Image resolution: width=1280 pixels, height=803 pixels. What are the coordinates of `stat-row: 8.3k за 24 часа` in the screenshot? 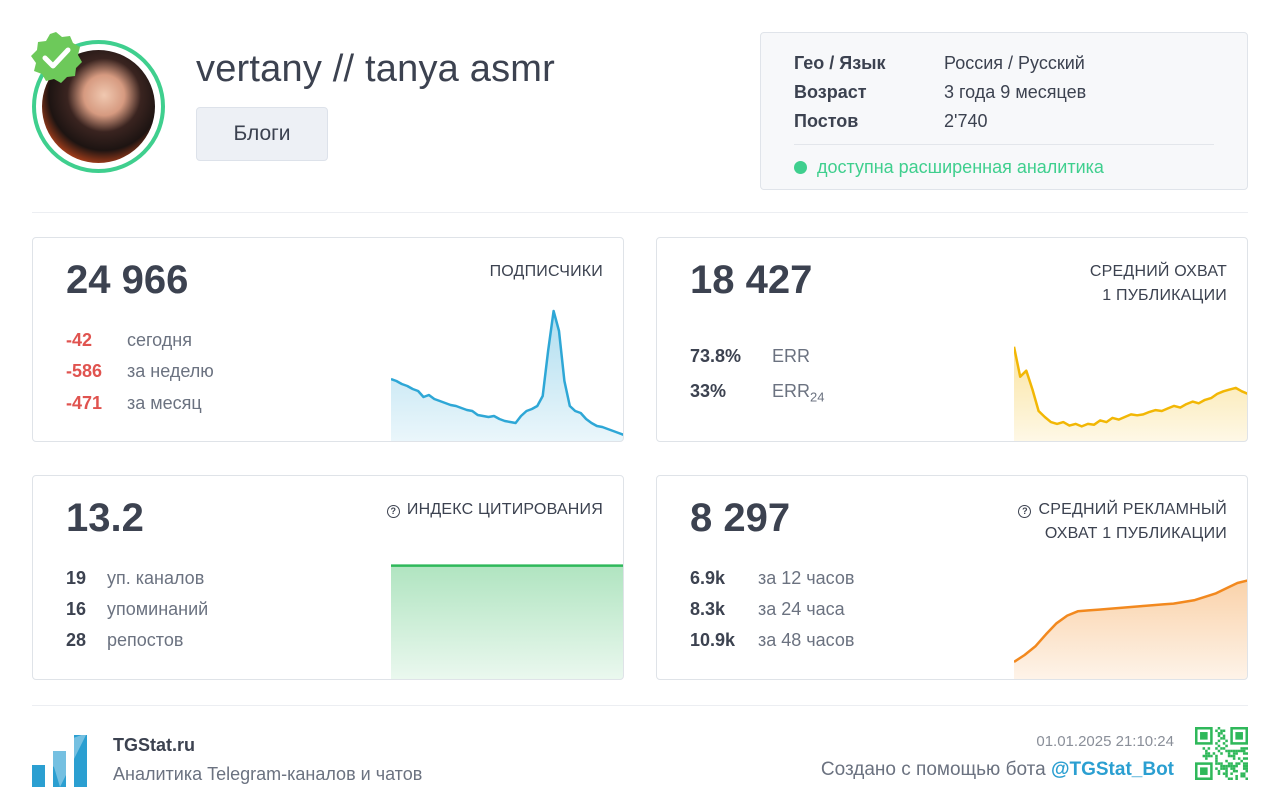 It's located at (767, 609).